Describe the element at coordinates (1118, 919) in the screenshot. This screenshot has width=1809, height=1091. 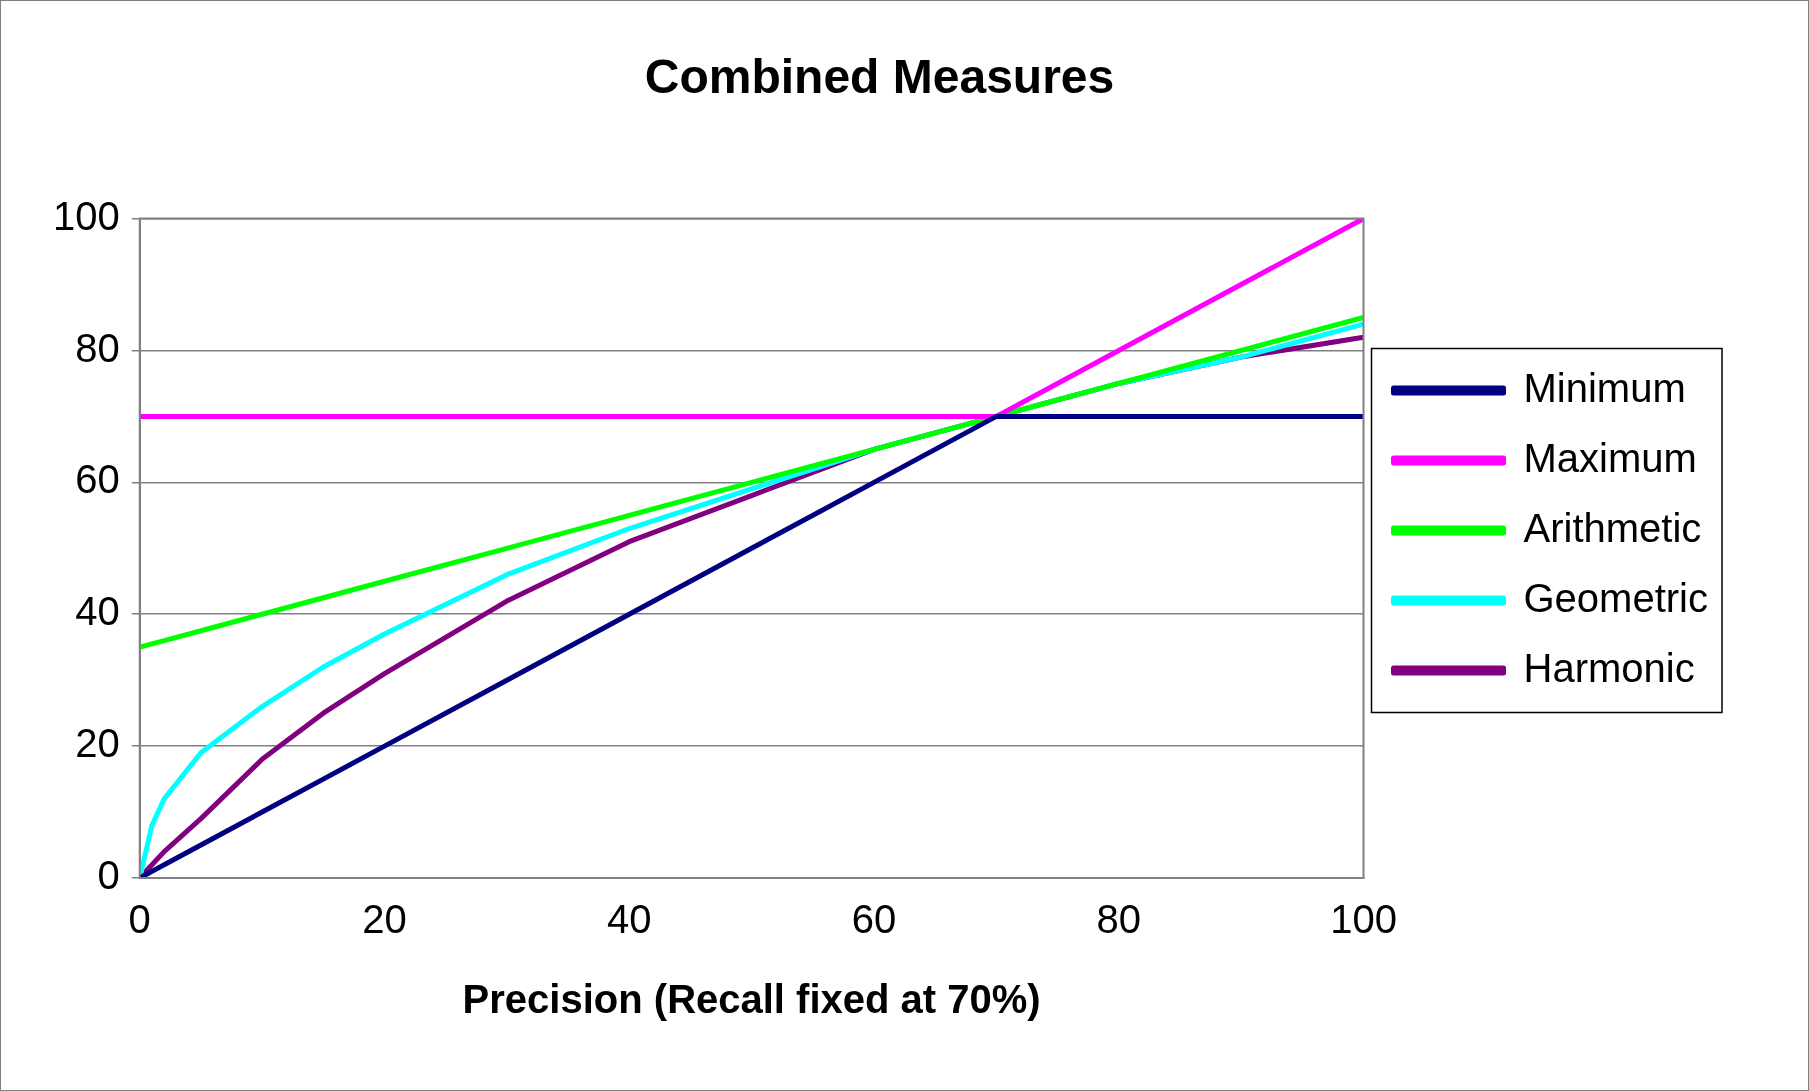
I see `x-tick-label: 80` at that location.